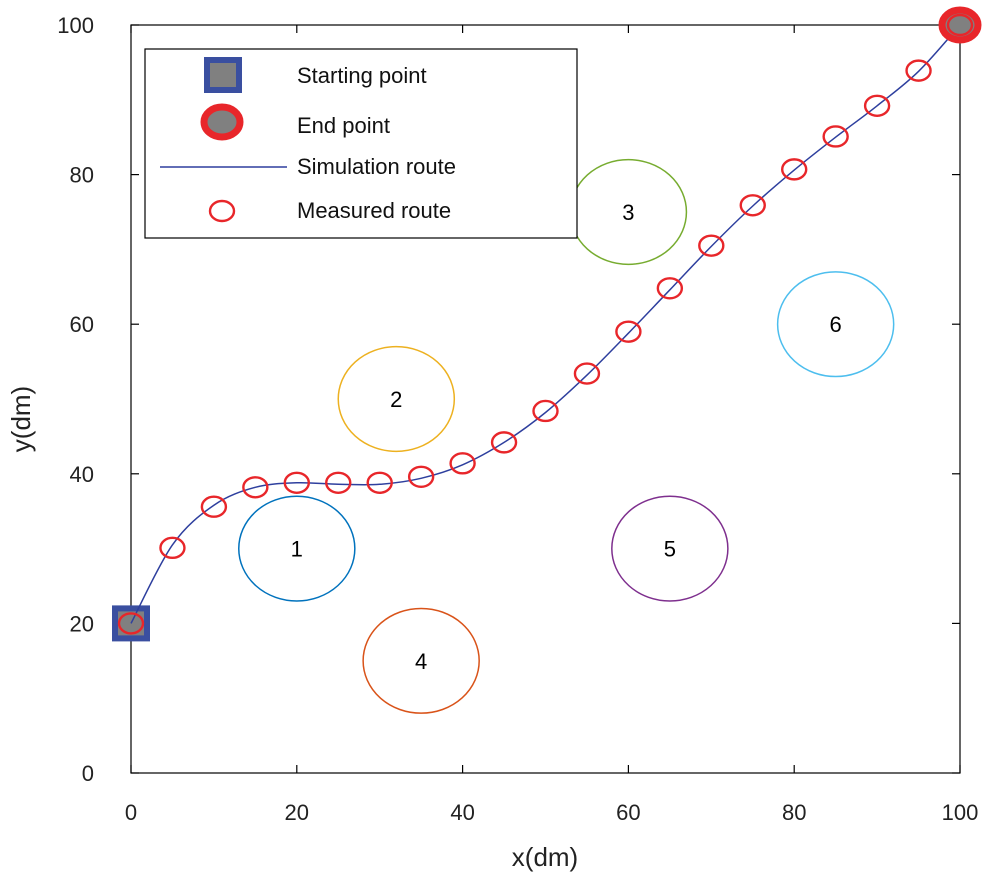 The image size is (988, 877). Describe the element at coordinates (131, 812) in the screenshot. I see `x-tick-label: 0` at that location.